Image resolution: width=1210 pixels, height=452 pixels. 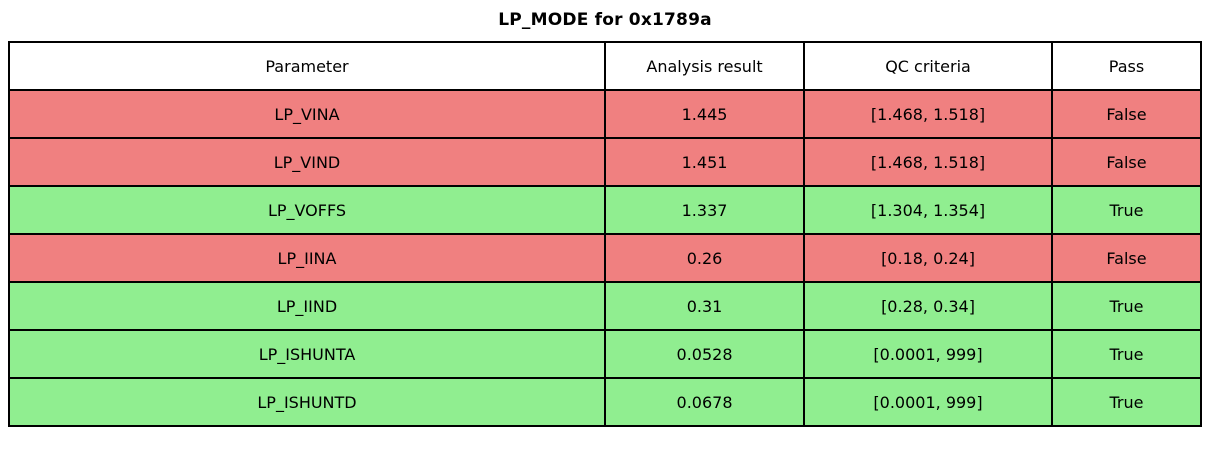 I want to click on column-header-qc-criteria: QC criteria, so click(x=928, y=66).